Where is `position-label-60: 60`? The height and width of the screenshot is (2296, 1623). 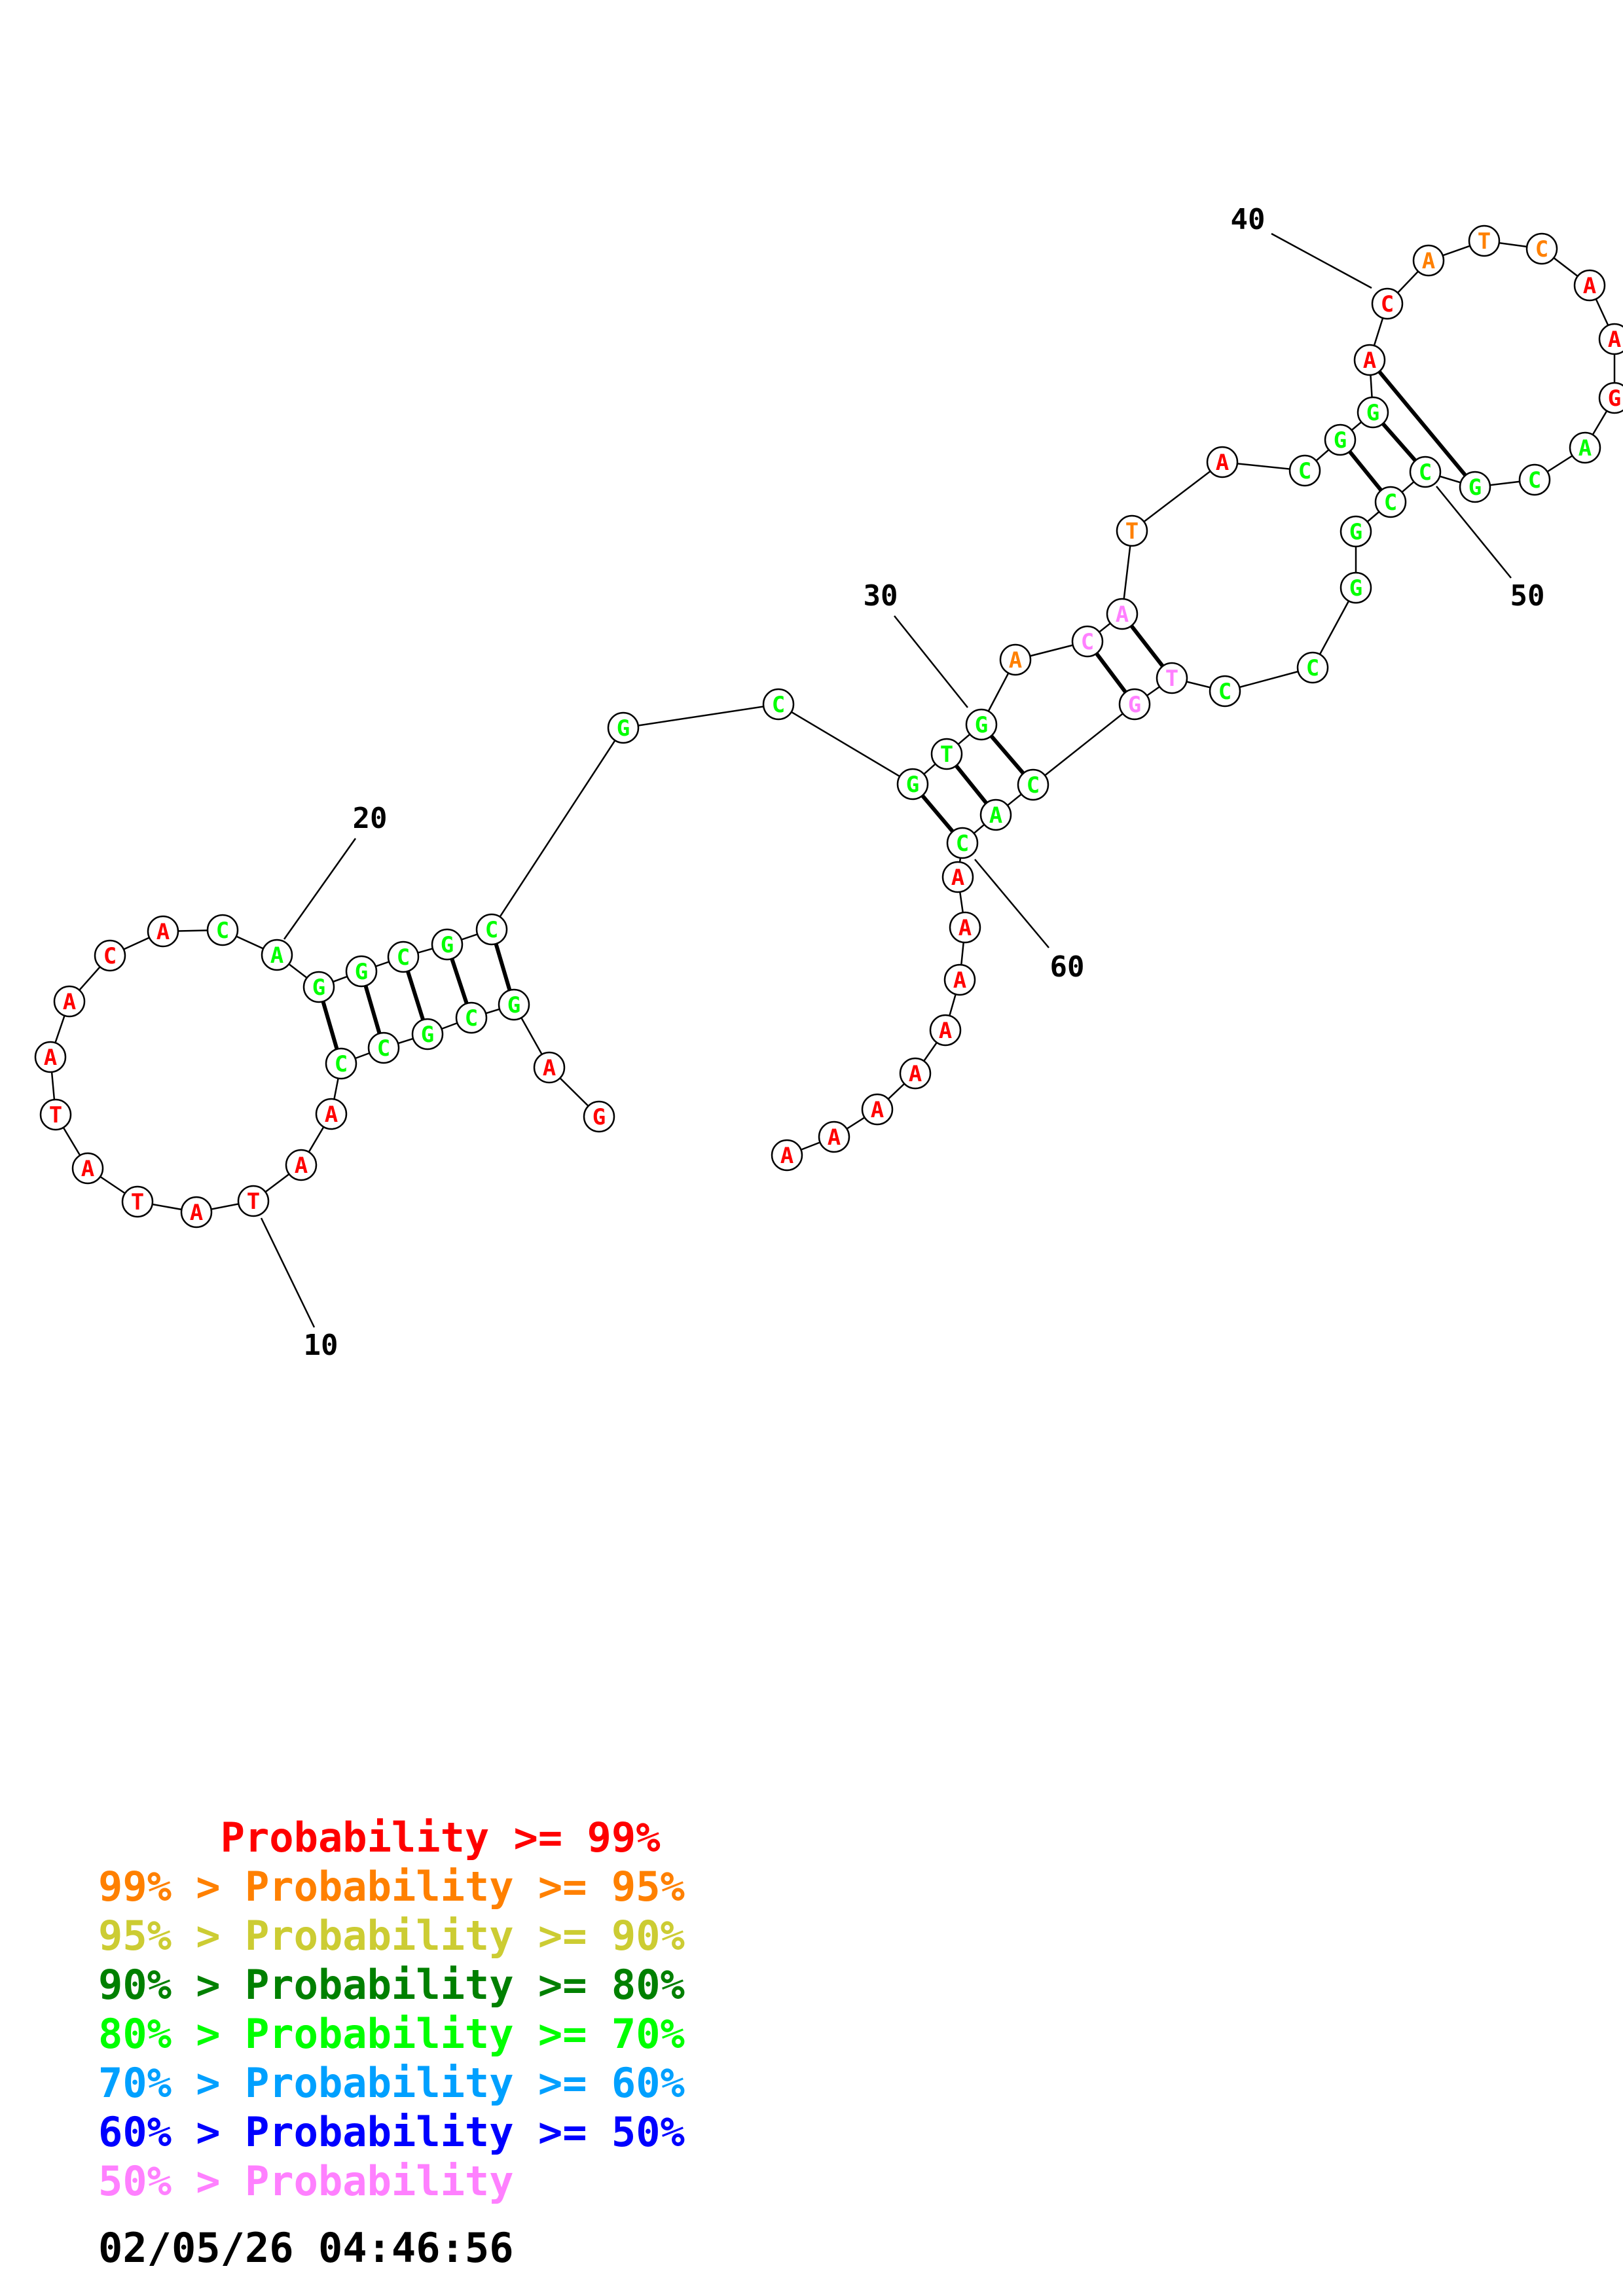 position-label-60: 60 is located at coordinates (1067, 967).